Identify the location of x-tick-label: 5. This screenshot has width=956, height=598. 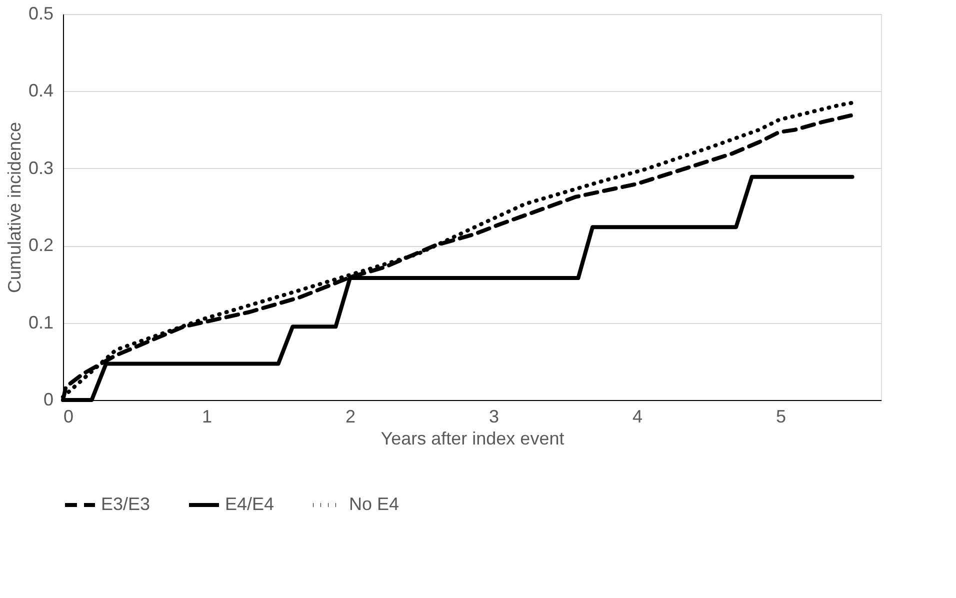
(781, 416).